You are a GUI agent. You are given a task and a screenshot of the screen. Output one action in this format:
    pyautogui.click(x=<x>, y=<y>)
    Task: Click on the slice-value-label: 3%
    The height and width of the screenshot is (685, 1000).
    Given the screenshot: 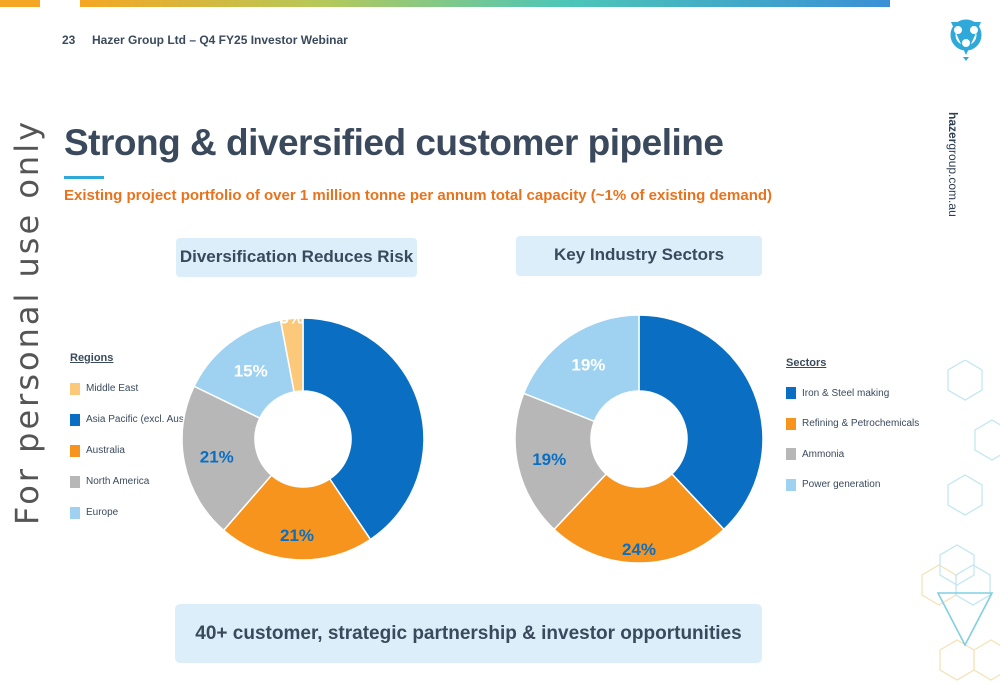 What is the action you would take?
    pyautogui.click(x=291, y=318)
    